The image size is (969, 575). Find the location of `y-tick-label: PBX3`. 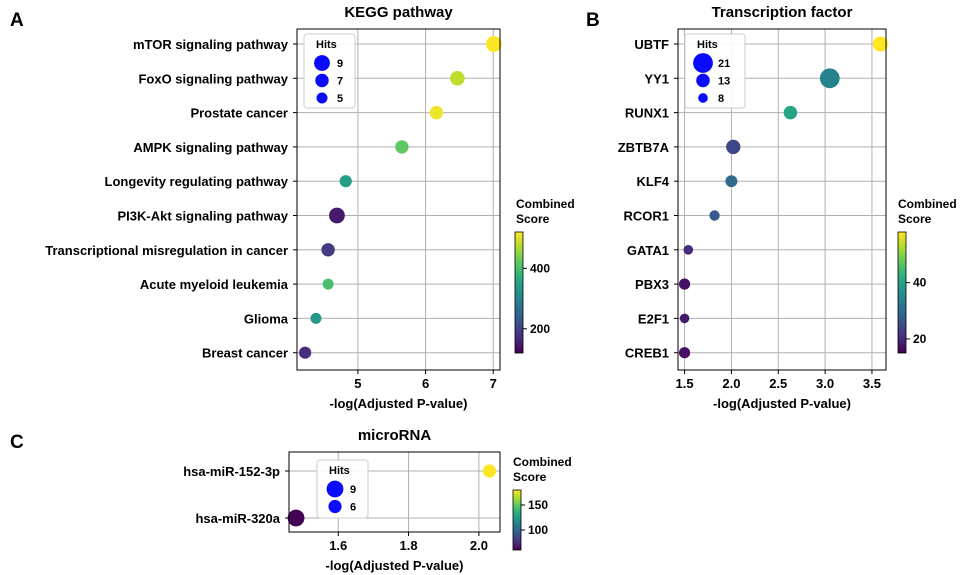

y-tick-label: PBX3 is located at coordinates (652, 284).